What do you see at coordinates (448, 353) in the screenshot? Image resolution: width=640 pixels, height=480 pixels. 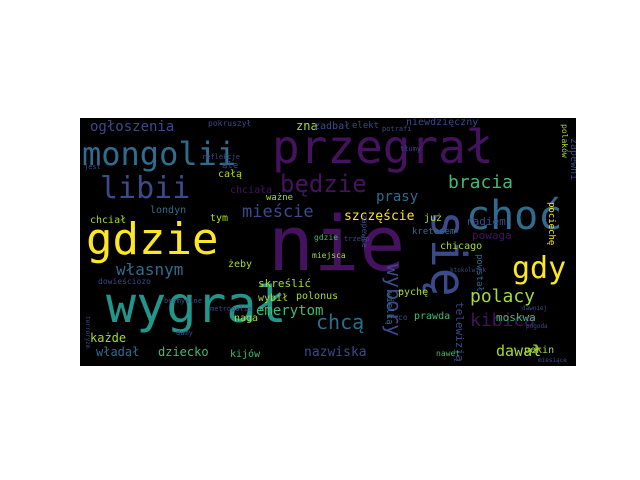 I see `word-44: nawet` at bounding box center [448, 353].